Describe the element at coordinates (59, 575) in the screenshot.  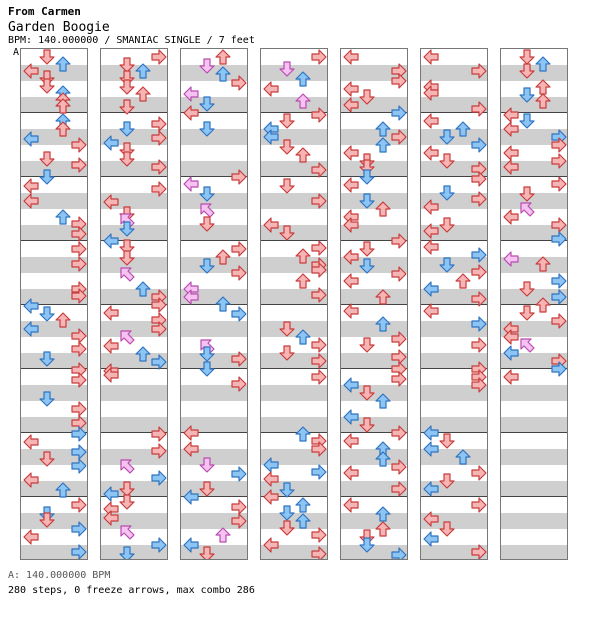
I see `bpm-legend: A: 140.000000 BPM` at that location.